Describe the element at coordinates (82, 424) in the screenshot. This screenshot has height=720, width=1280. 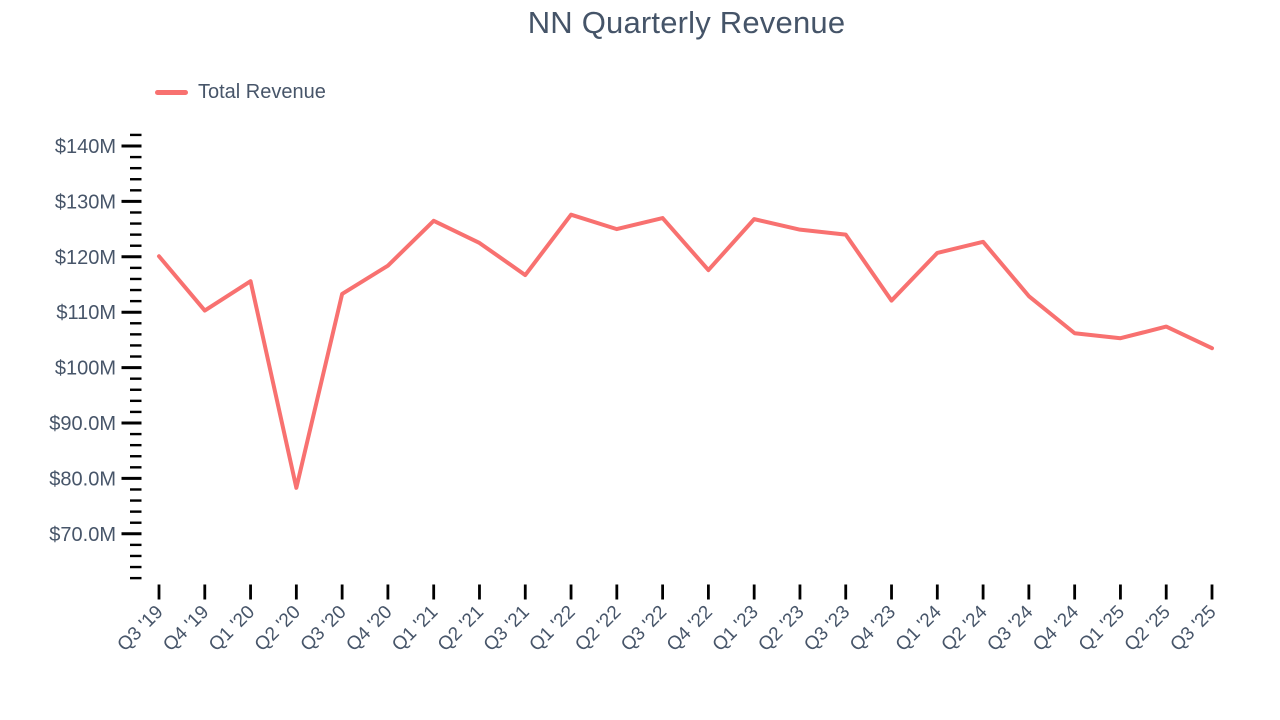
I see `y-tick-label: $90.0M` at that location.